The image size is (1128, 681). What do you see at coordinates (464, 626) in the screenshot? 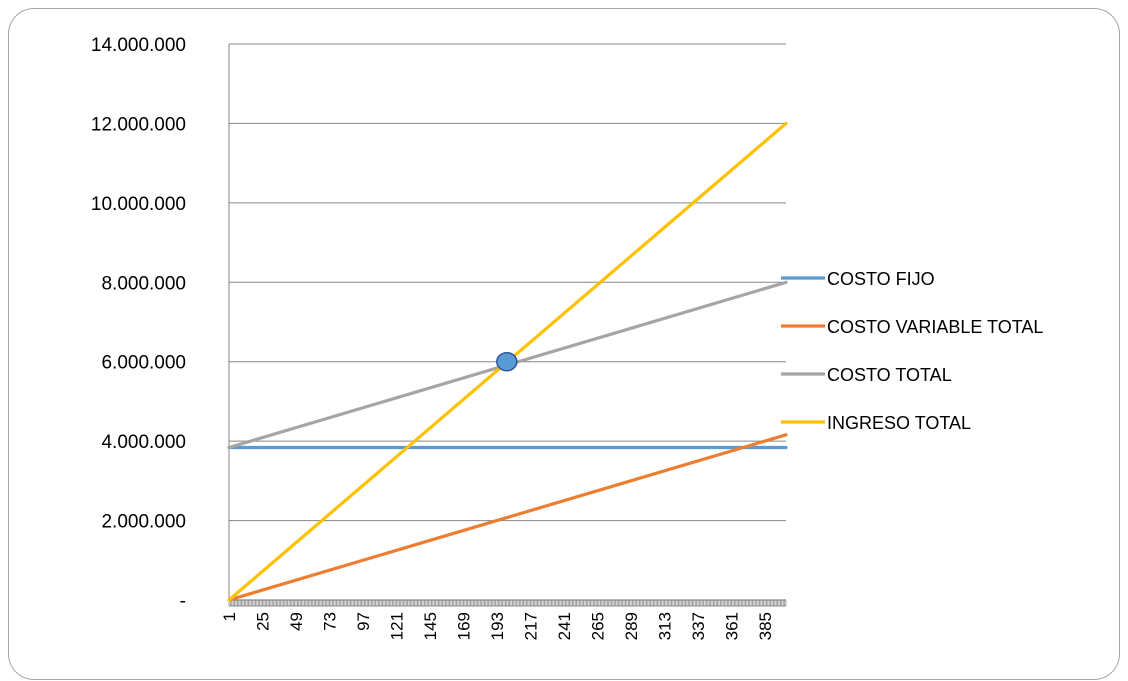
I see `x-tick-label: 169` at bounding box center [464, 626].